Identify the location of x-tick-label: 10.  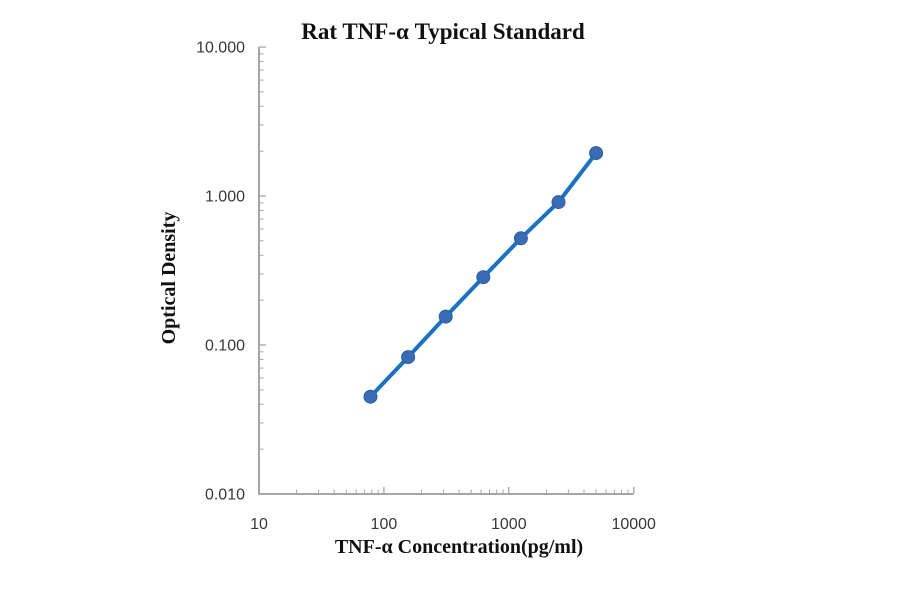
(259, 524).